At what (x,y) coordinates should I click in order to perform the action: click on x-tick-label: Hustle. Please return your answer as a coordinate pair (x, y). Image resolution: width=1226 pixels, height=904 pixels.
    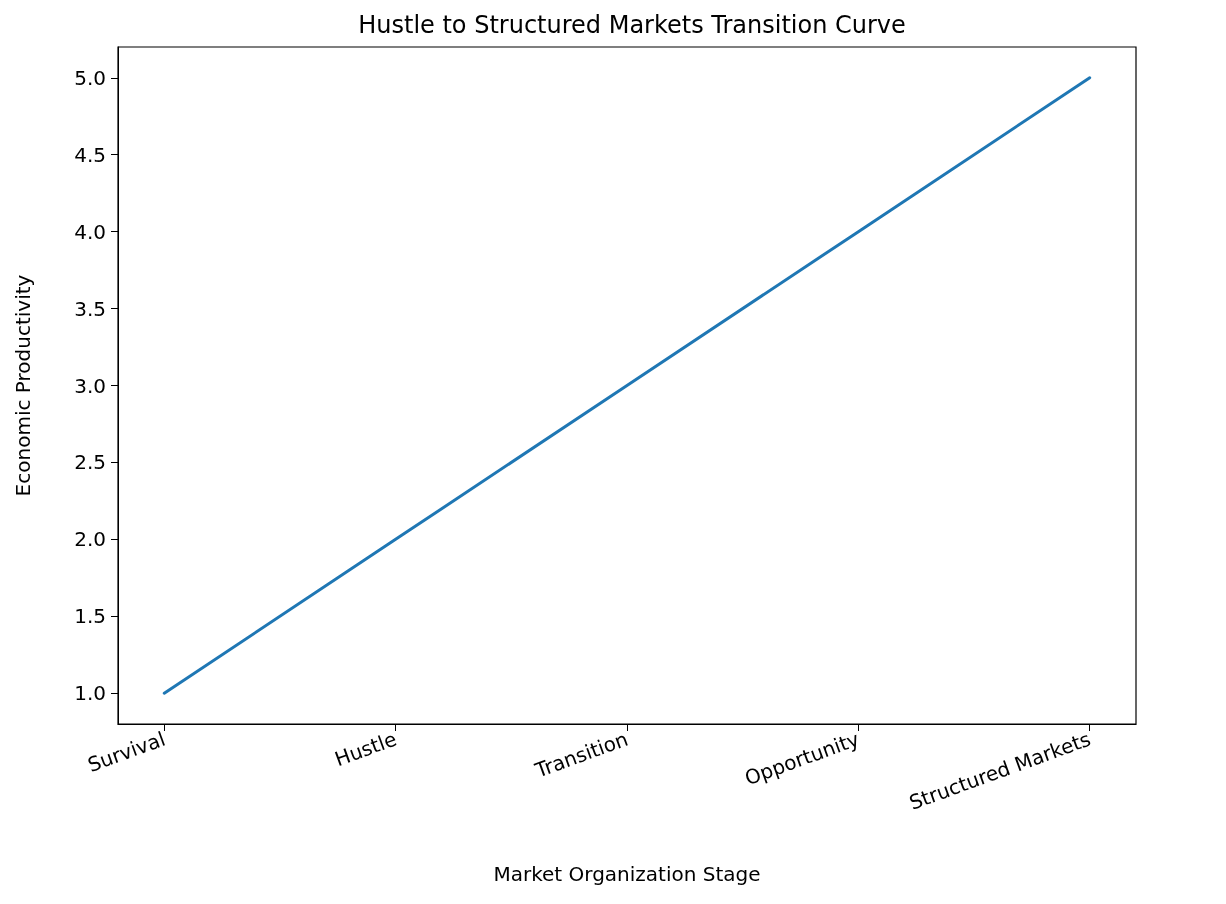
    Looking at the image, I should click on (365, 749).